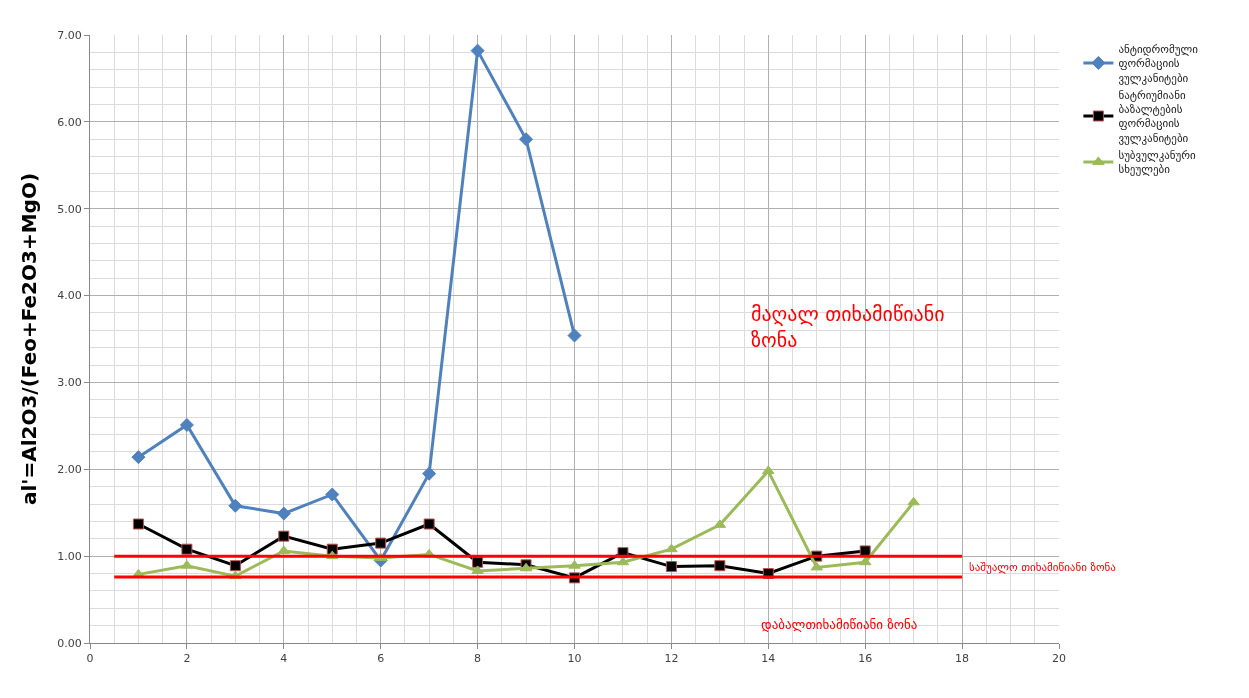  I want to click on y-tick-label: 0.00, so click(69, 643).